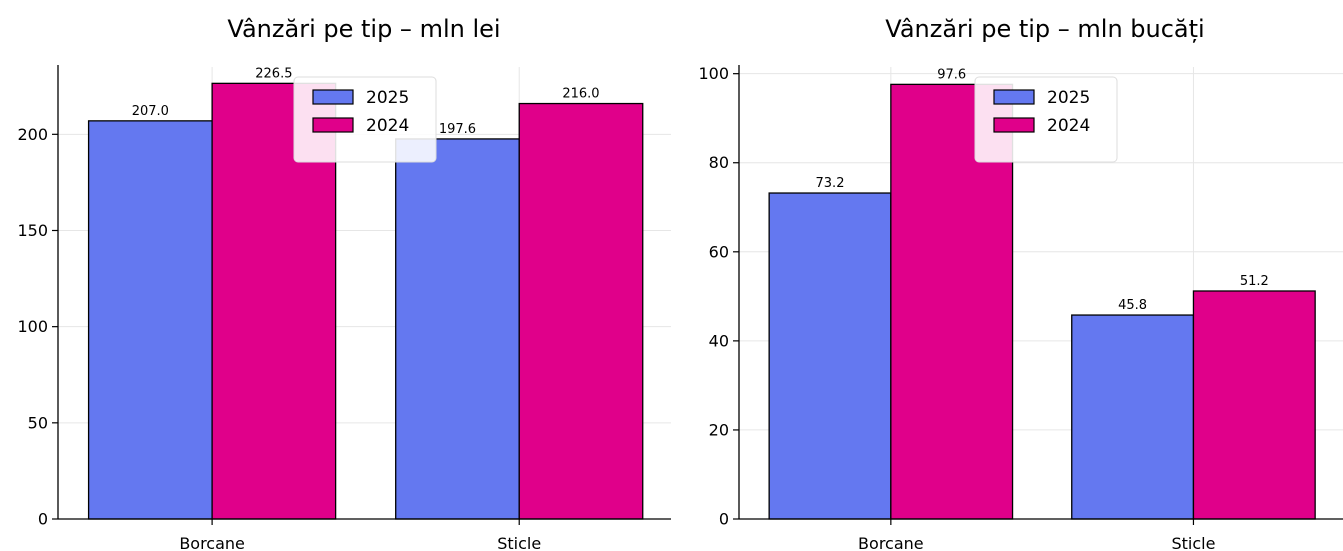 This screenshot has height=551, width=1343. What do you see at coordinates (830, 183) in the screenshot?
I see `value-label: 73.2` at bounding box center [830, 183].